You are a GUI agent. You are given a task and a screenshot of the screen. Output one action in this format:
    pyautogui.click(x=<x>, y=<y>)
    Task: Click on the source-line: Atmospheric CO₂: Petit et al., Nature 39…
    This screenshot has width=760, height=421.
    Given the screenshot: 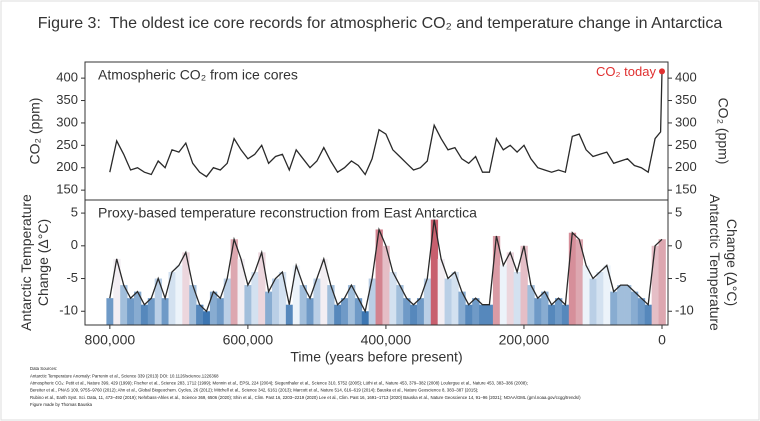 What is the action you would take?
    pyautogui.click(x=279, y=383)
    